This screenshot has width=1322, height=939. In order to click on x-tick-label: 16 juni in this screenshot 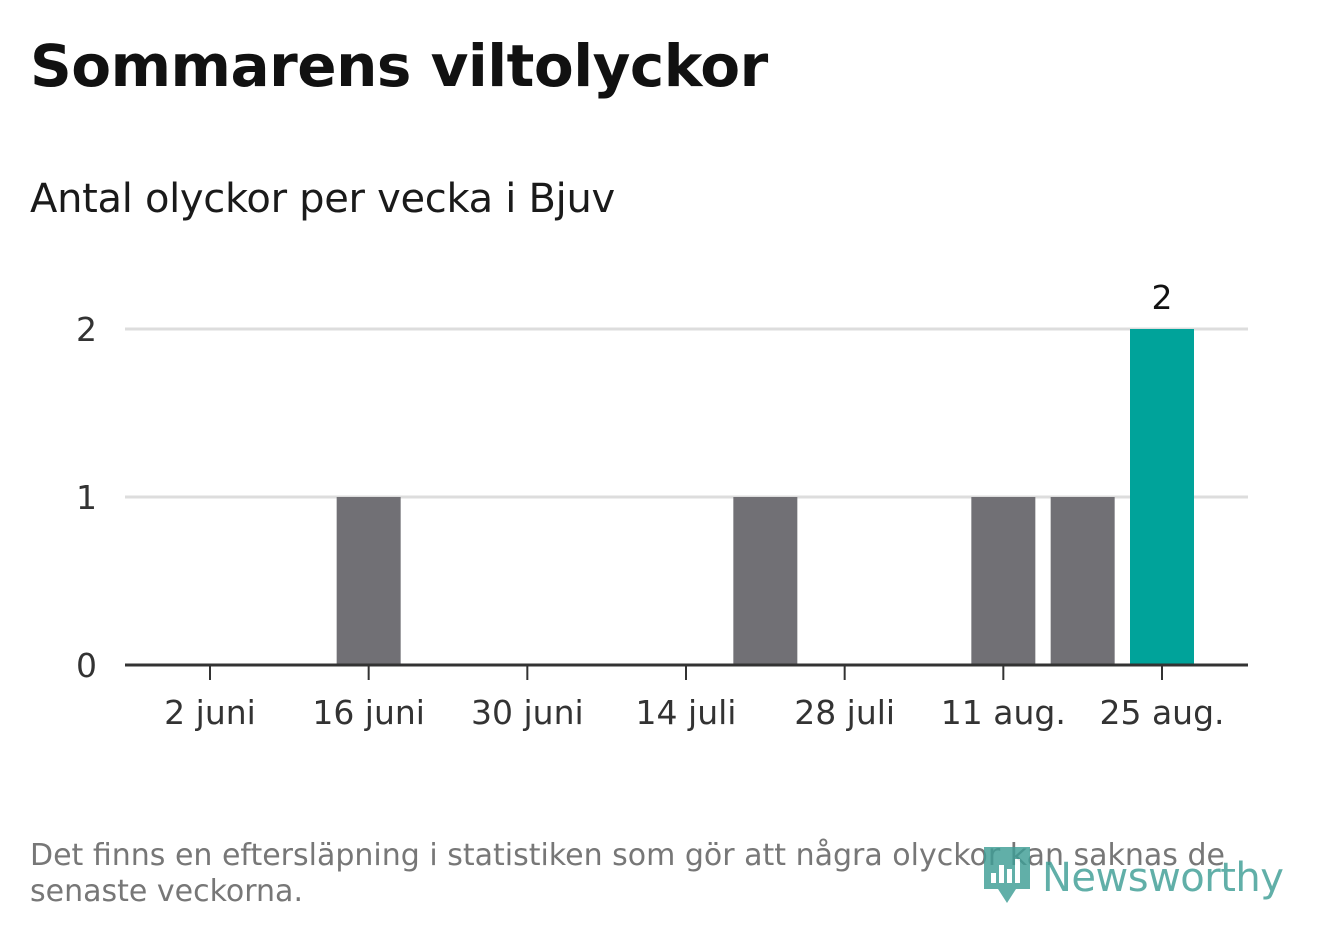, I will do `click(368, 712)`.